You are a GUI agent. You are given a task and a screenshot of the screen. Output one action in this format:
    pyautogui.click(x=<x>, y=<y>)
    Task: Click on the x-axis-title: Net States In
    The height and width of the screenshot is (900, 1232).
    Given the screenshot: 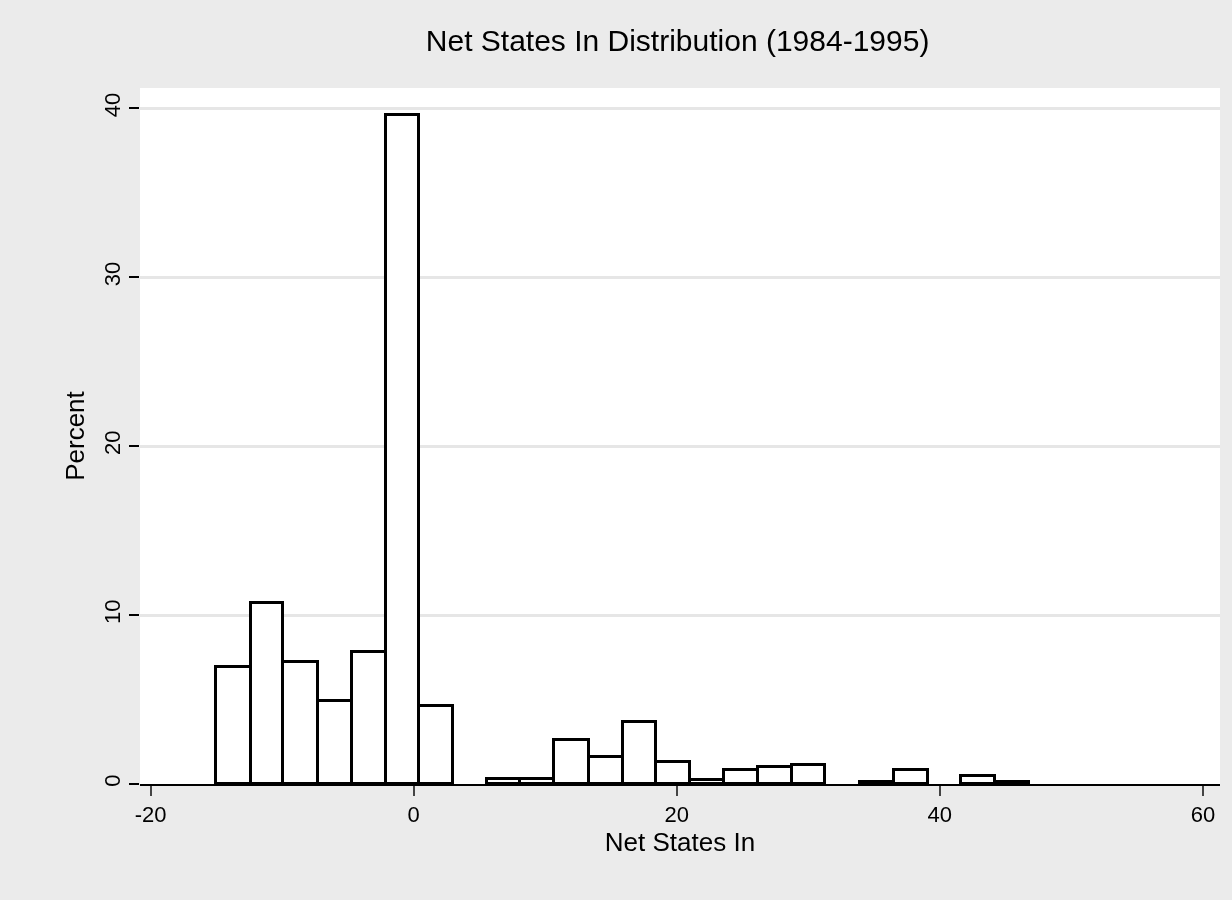 What is the action you would take?
    pyautogui.click(x=680, y=842)
    